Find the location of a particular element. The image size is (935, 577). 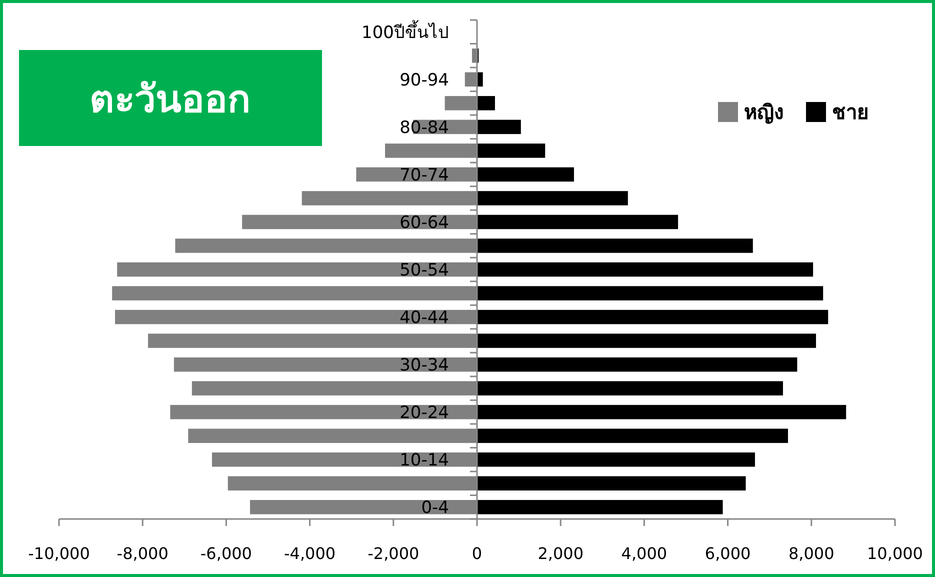

x-tick-label: -6,000 is located at coordinates (226, 553).